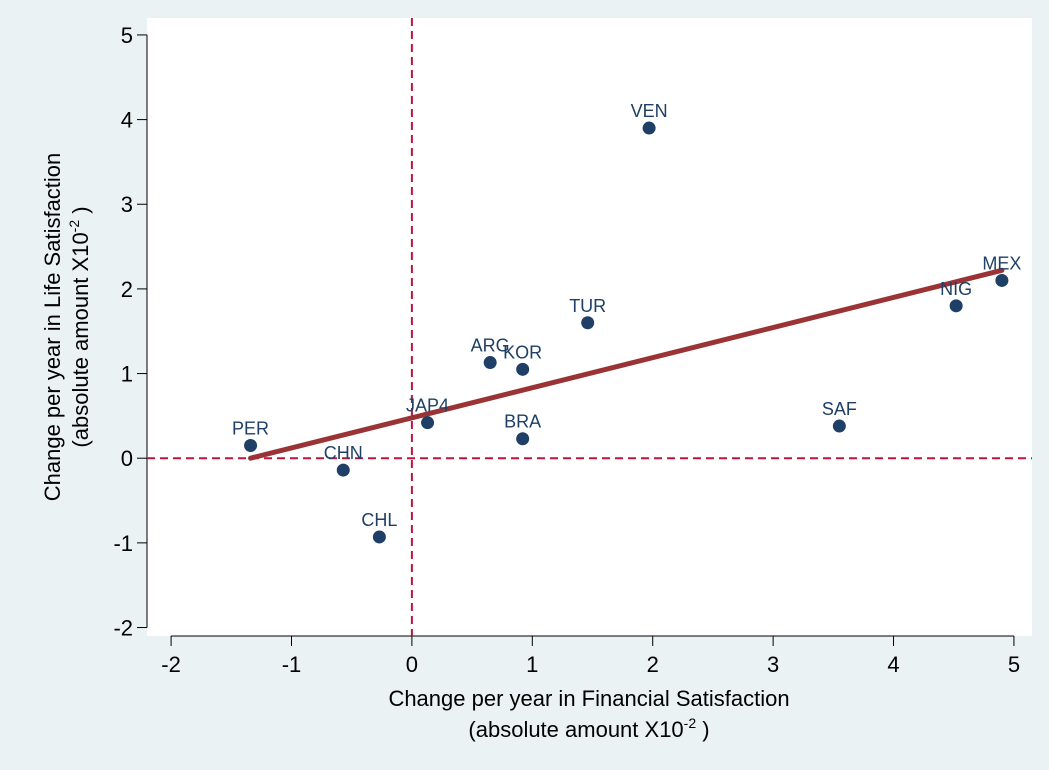  What do you see at coordinates (250, 429) in the screenshot?
I see `point-label: PER` at bounding box center [250, 429].